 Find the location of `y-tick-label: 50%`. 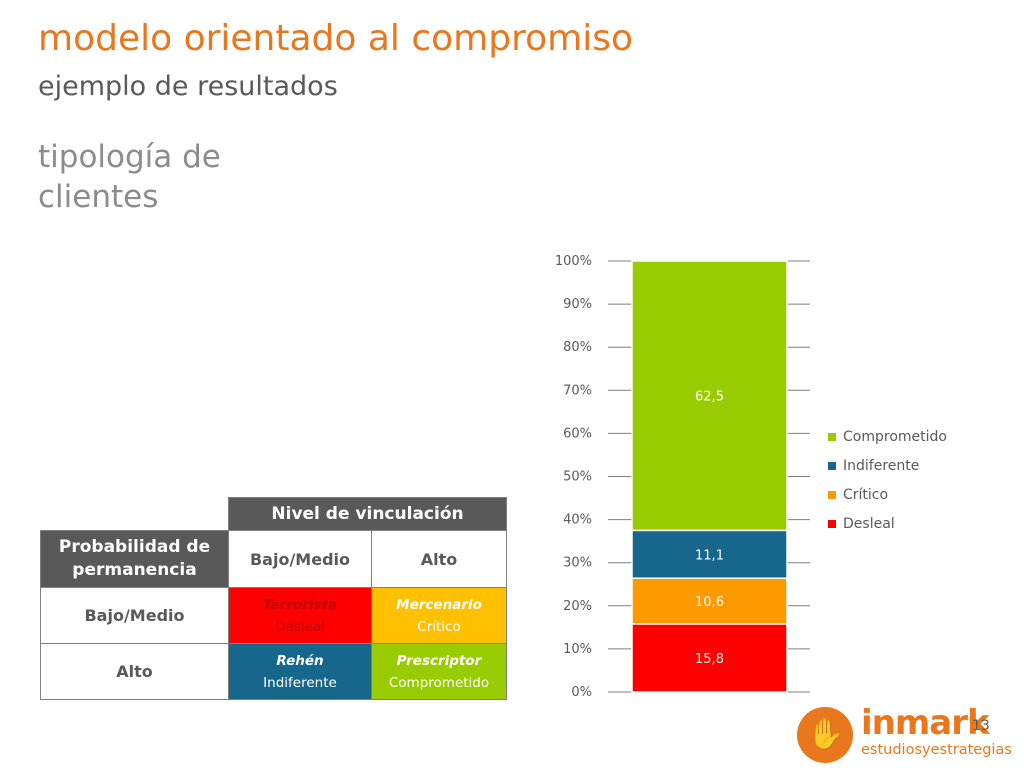

y-tick-label: 50% is located at coordinates (577, 477).